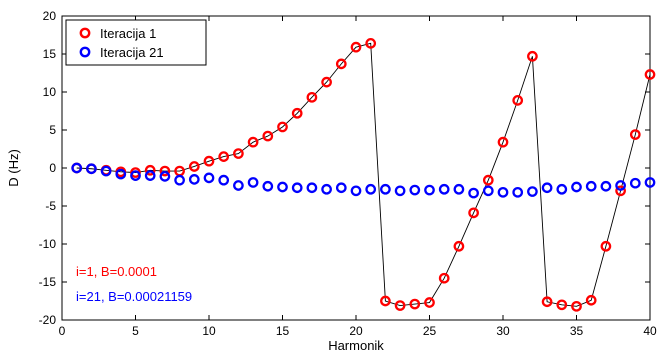 The image size is (657, 356). Describe the element at coordinates (430, 331) in the screenshot. I see `x-tick-label: 25` at that location.